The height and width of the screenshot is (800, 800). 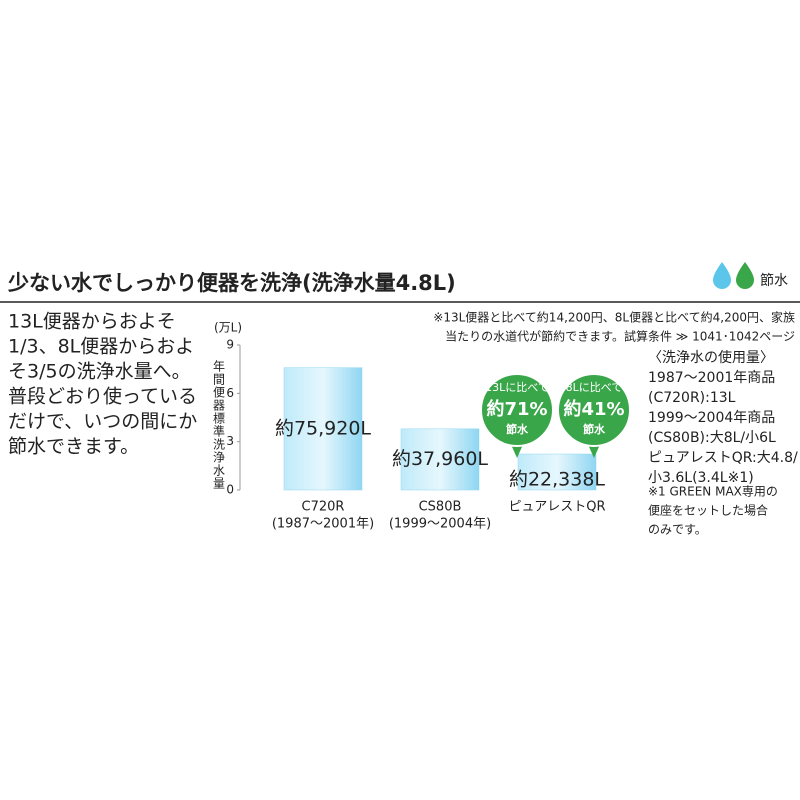 What do you see at coordinates (101, 347) in the screenshot?
I see `intro-line: 1/3、8L便器からおよ` at bounding box center [101, 347].